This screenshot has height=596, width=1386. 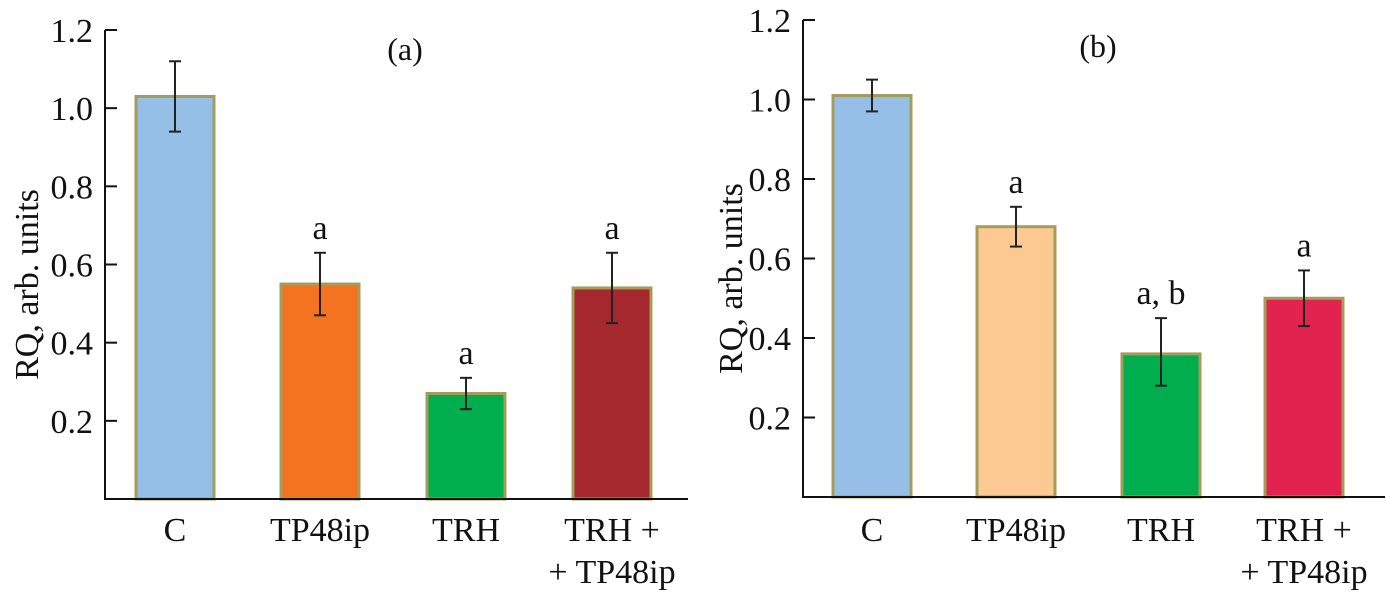 I want to click on panel-title: (b), so click(x=1097, y=46).